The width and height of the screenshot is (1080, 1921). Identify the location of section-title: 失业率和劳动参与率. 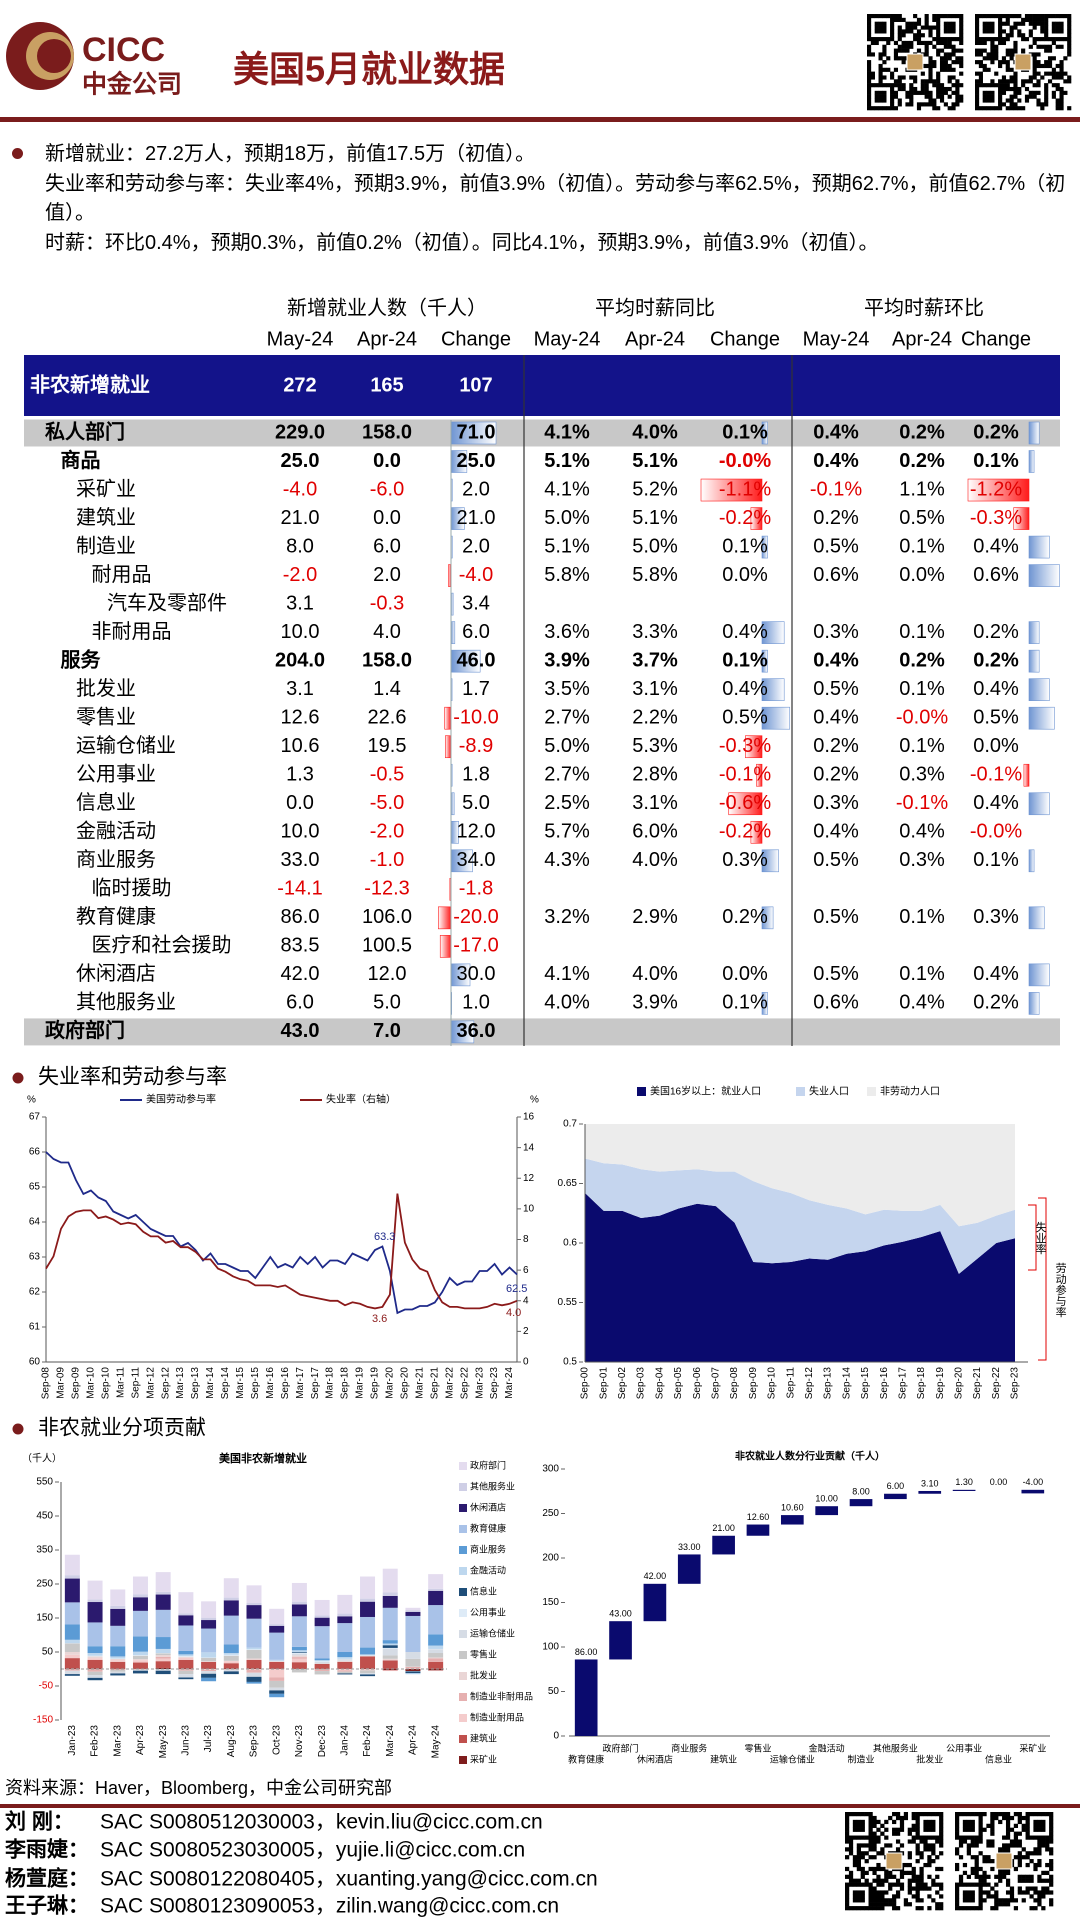
(132, 1077).